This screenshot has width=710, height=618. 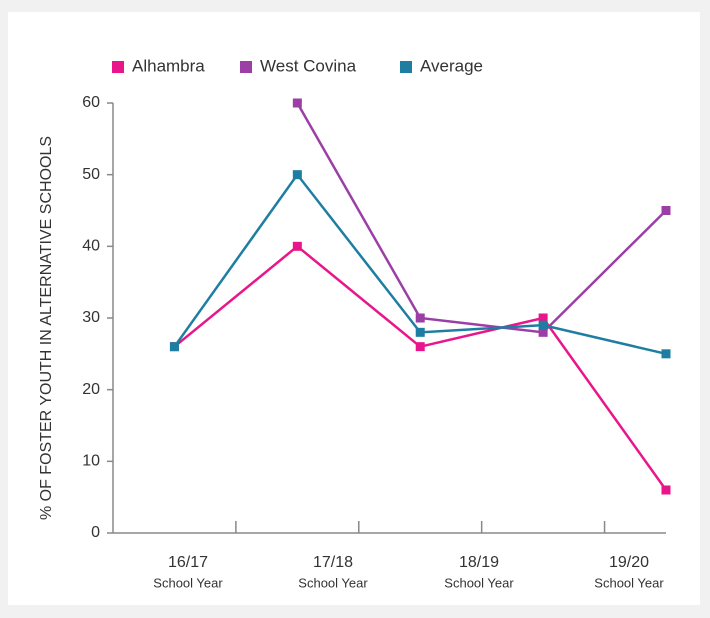 What do you see at coordinates (91, 461) in the screenshot?
I see `y-tick-label: 10` at bounding box center [91, 461].